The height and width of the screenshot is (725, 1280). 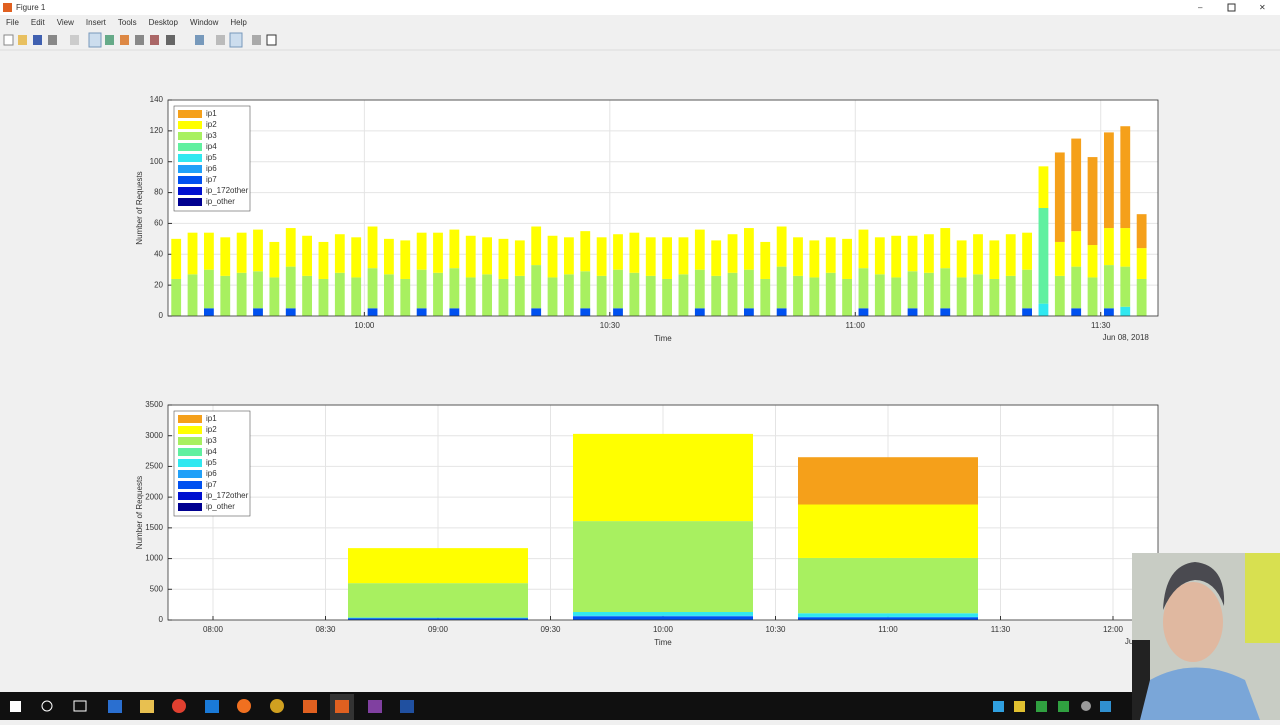 I want to click on x-tick-label: 11:00, so click(x=856, y=325).